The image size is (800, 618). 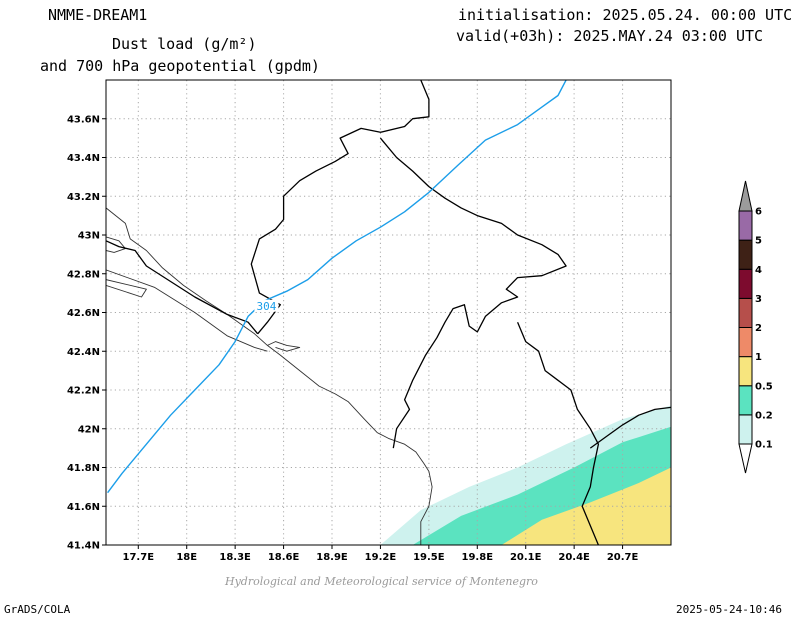 What do you see at coordinates (83, 158) in the screenshot?
I see `y-tick-label: 43.4N` at bounding box center [83, 158].